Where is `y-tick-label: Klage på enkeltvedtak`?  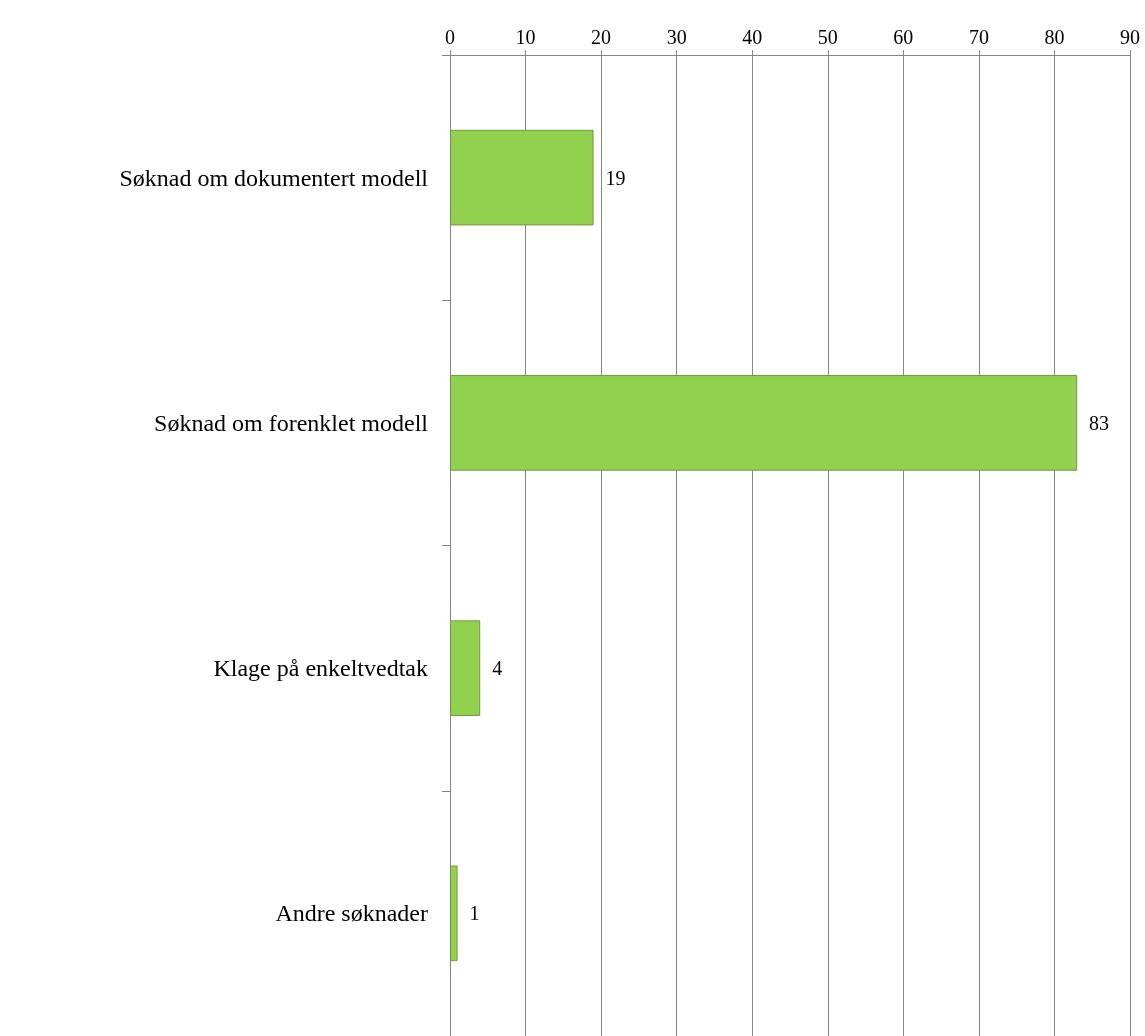 y-tick-label: Klage på enkeltvedtak is located at coordinates (320, 668).